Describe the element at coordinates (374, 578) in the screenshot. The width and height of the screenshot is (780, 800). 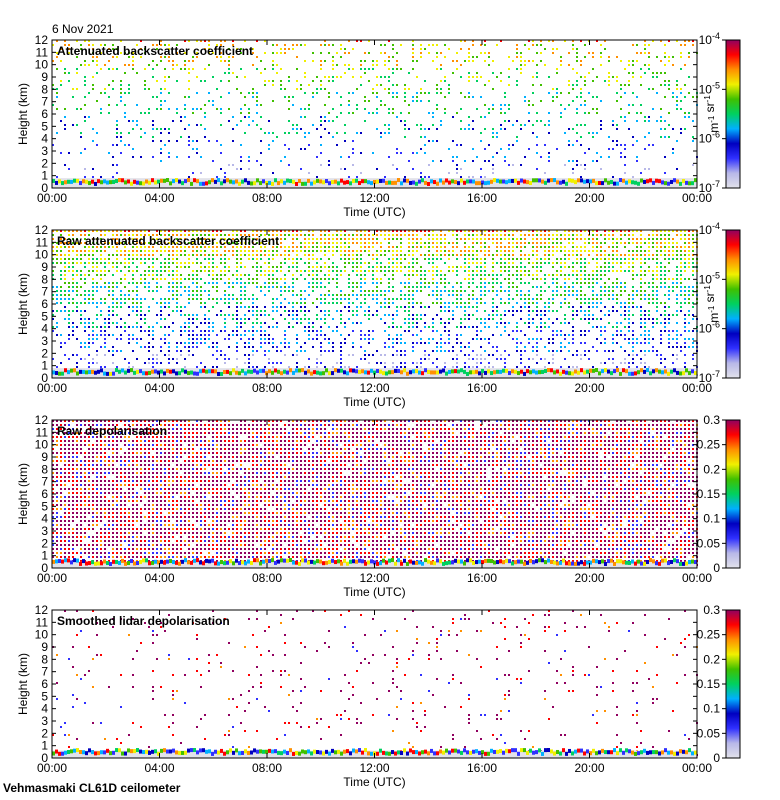
I see `x-tick-label: 12:00` at that location.